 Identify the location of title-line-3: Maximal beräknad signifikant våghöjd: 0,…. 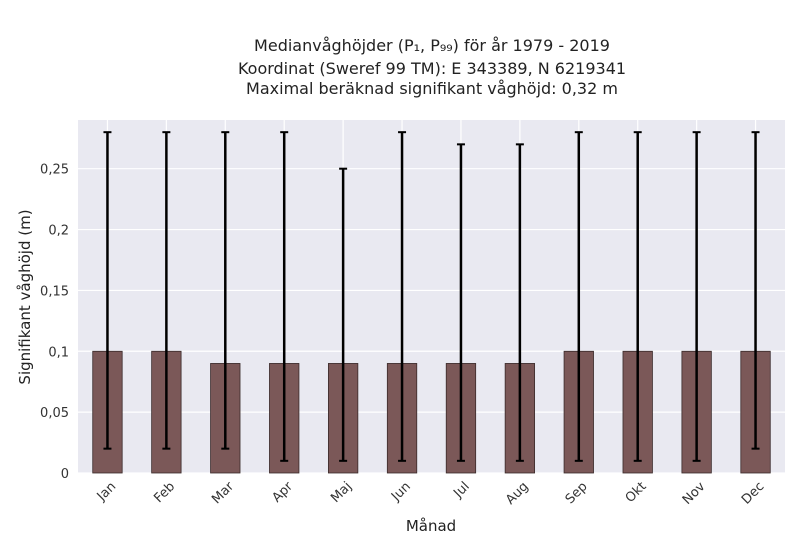
(432, 88).